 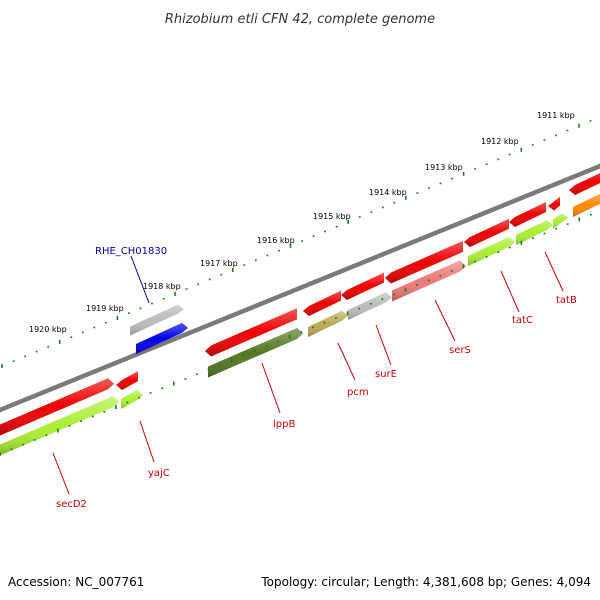 I want to click on feature-yajC, so click(x=132, y=399).